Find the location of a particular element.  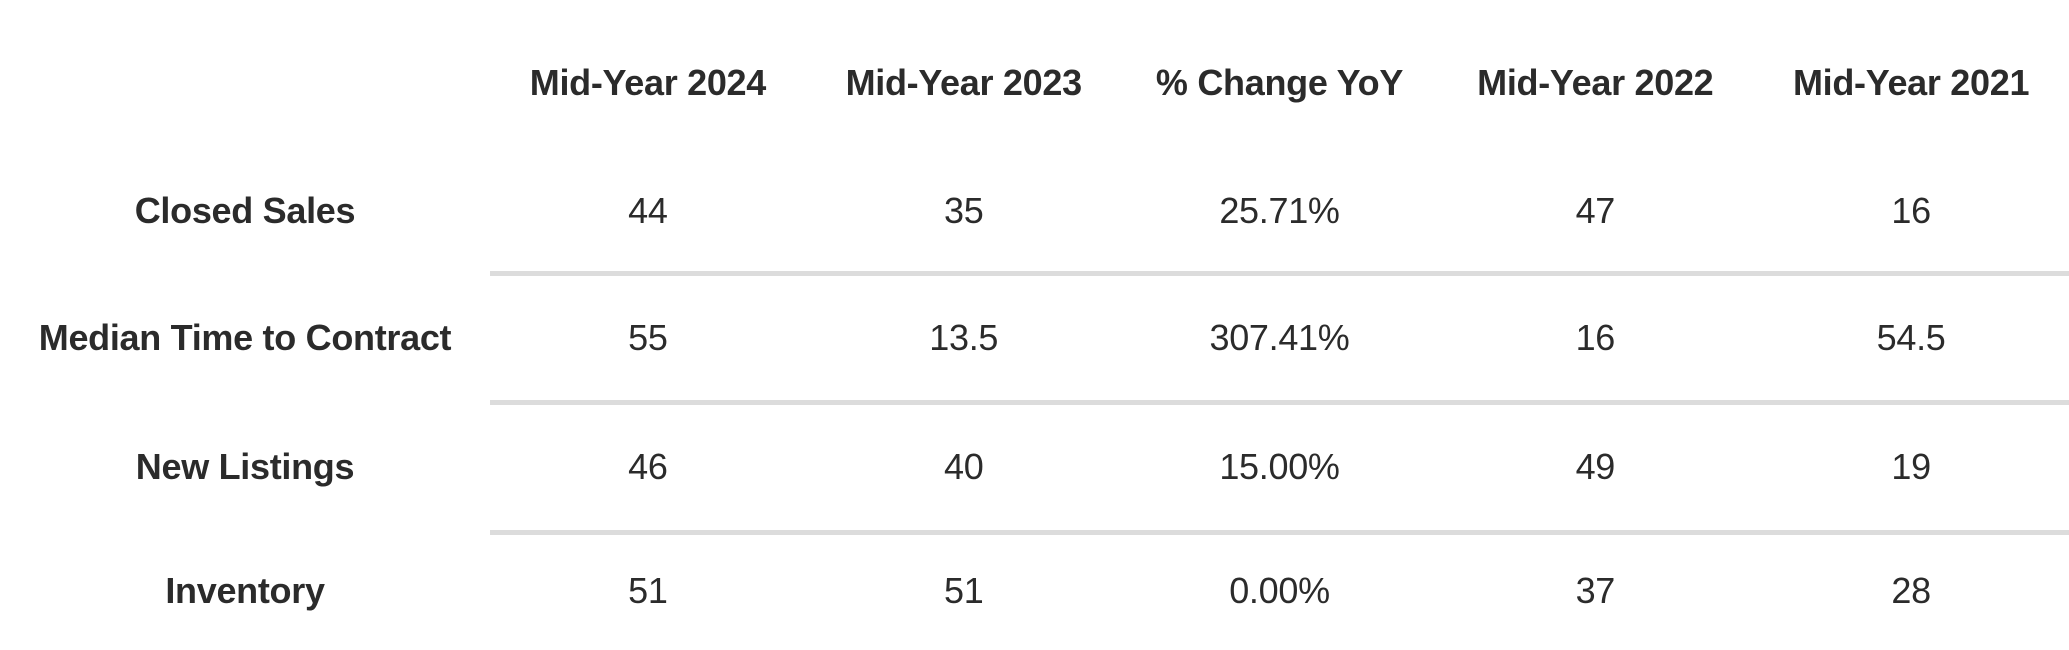

column-header-mid-year-2021: Mid-Year 2021 is located at coordinates (1911, 83).